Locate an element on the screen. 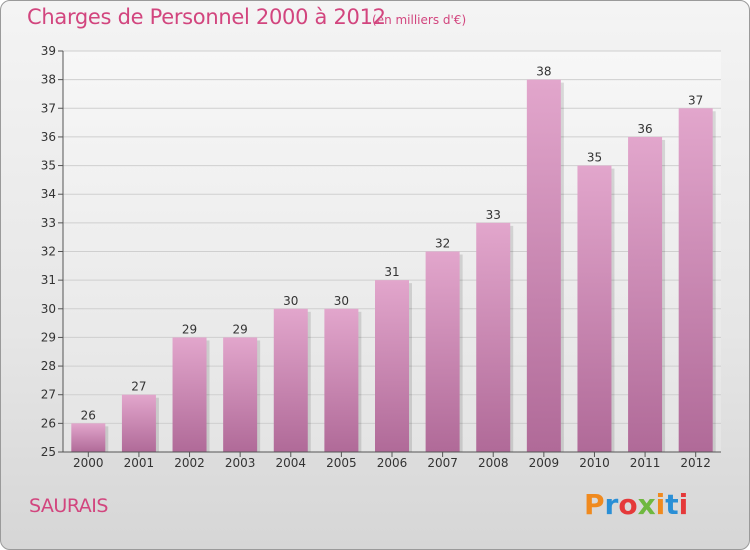 The height and width of the screenshot is (550, 750). data-label-2004: 30 is located at coordinates (290, 301).